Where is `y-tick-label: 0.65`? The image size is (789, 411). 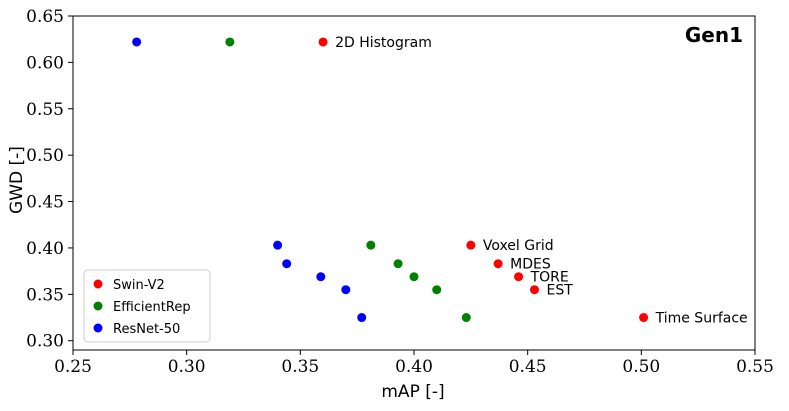
y-tick-label: 0.65 is located at coordinates (45, 17).